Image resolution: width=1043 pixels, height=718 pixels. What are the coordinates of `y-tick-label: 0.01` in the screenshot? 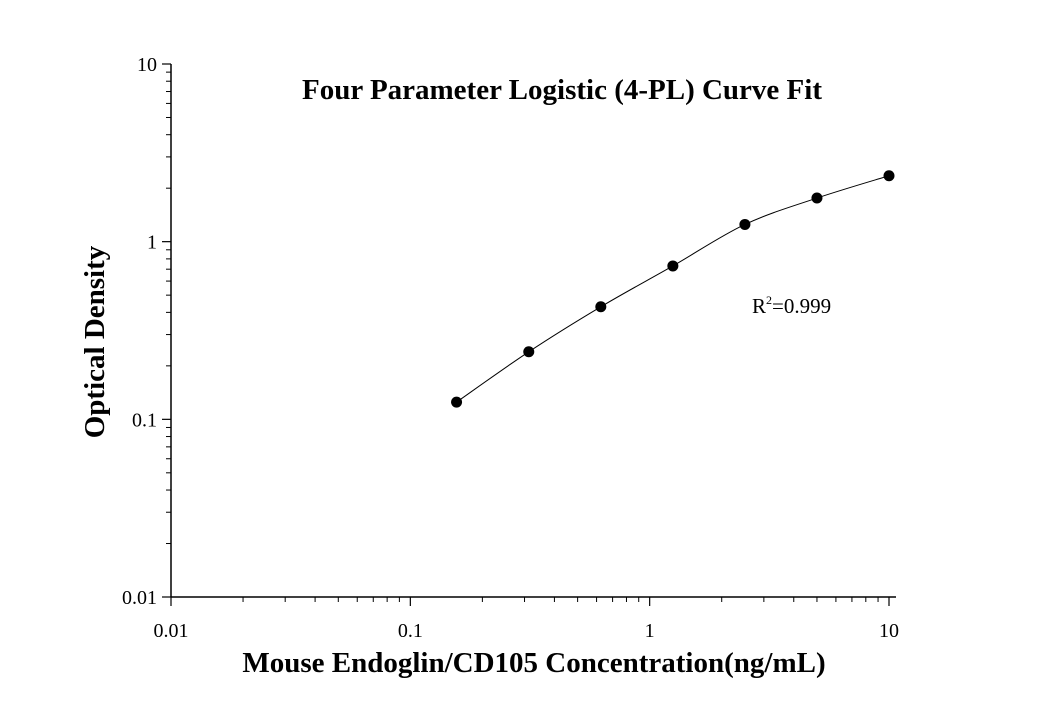 It's located at (139, 598).